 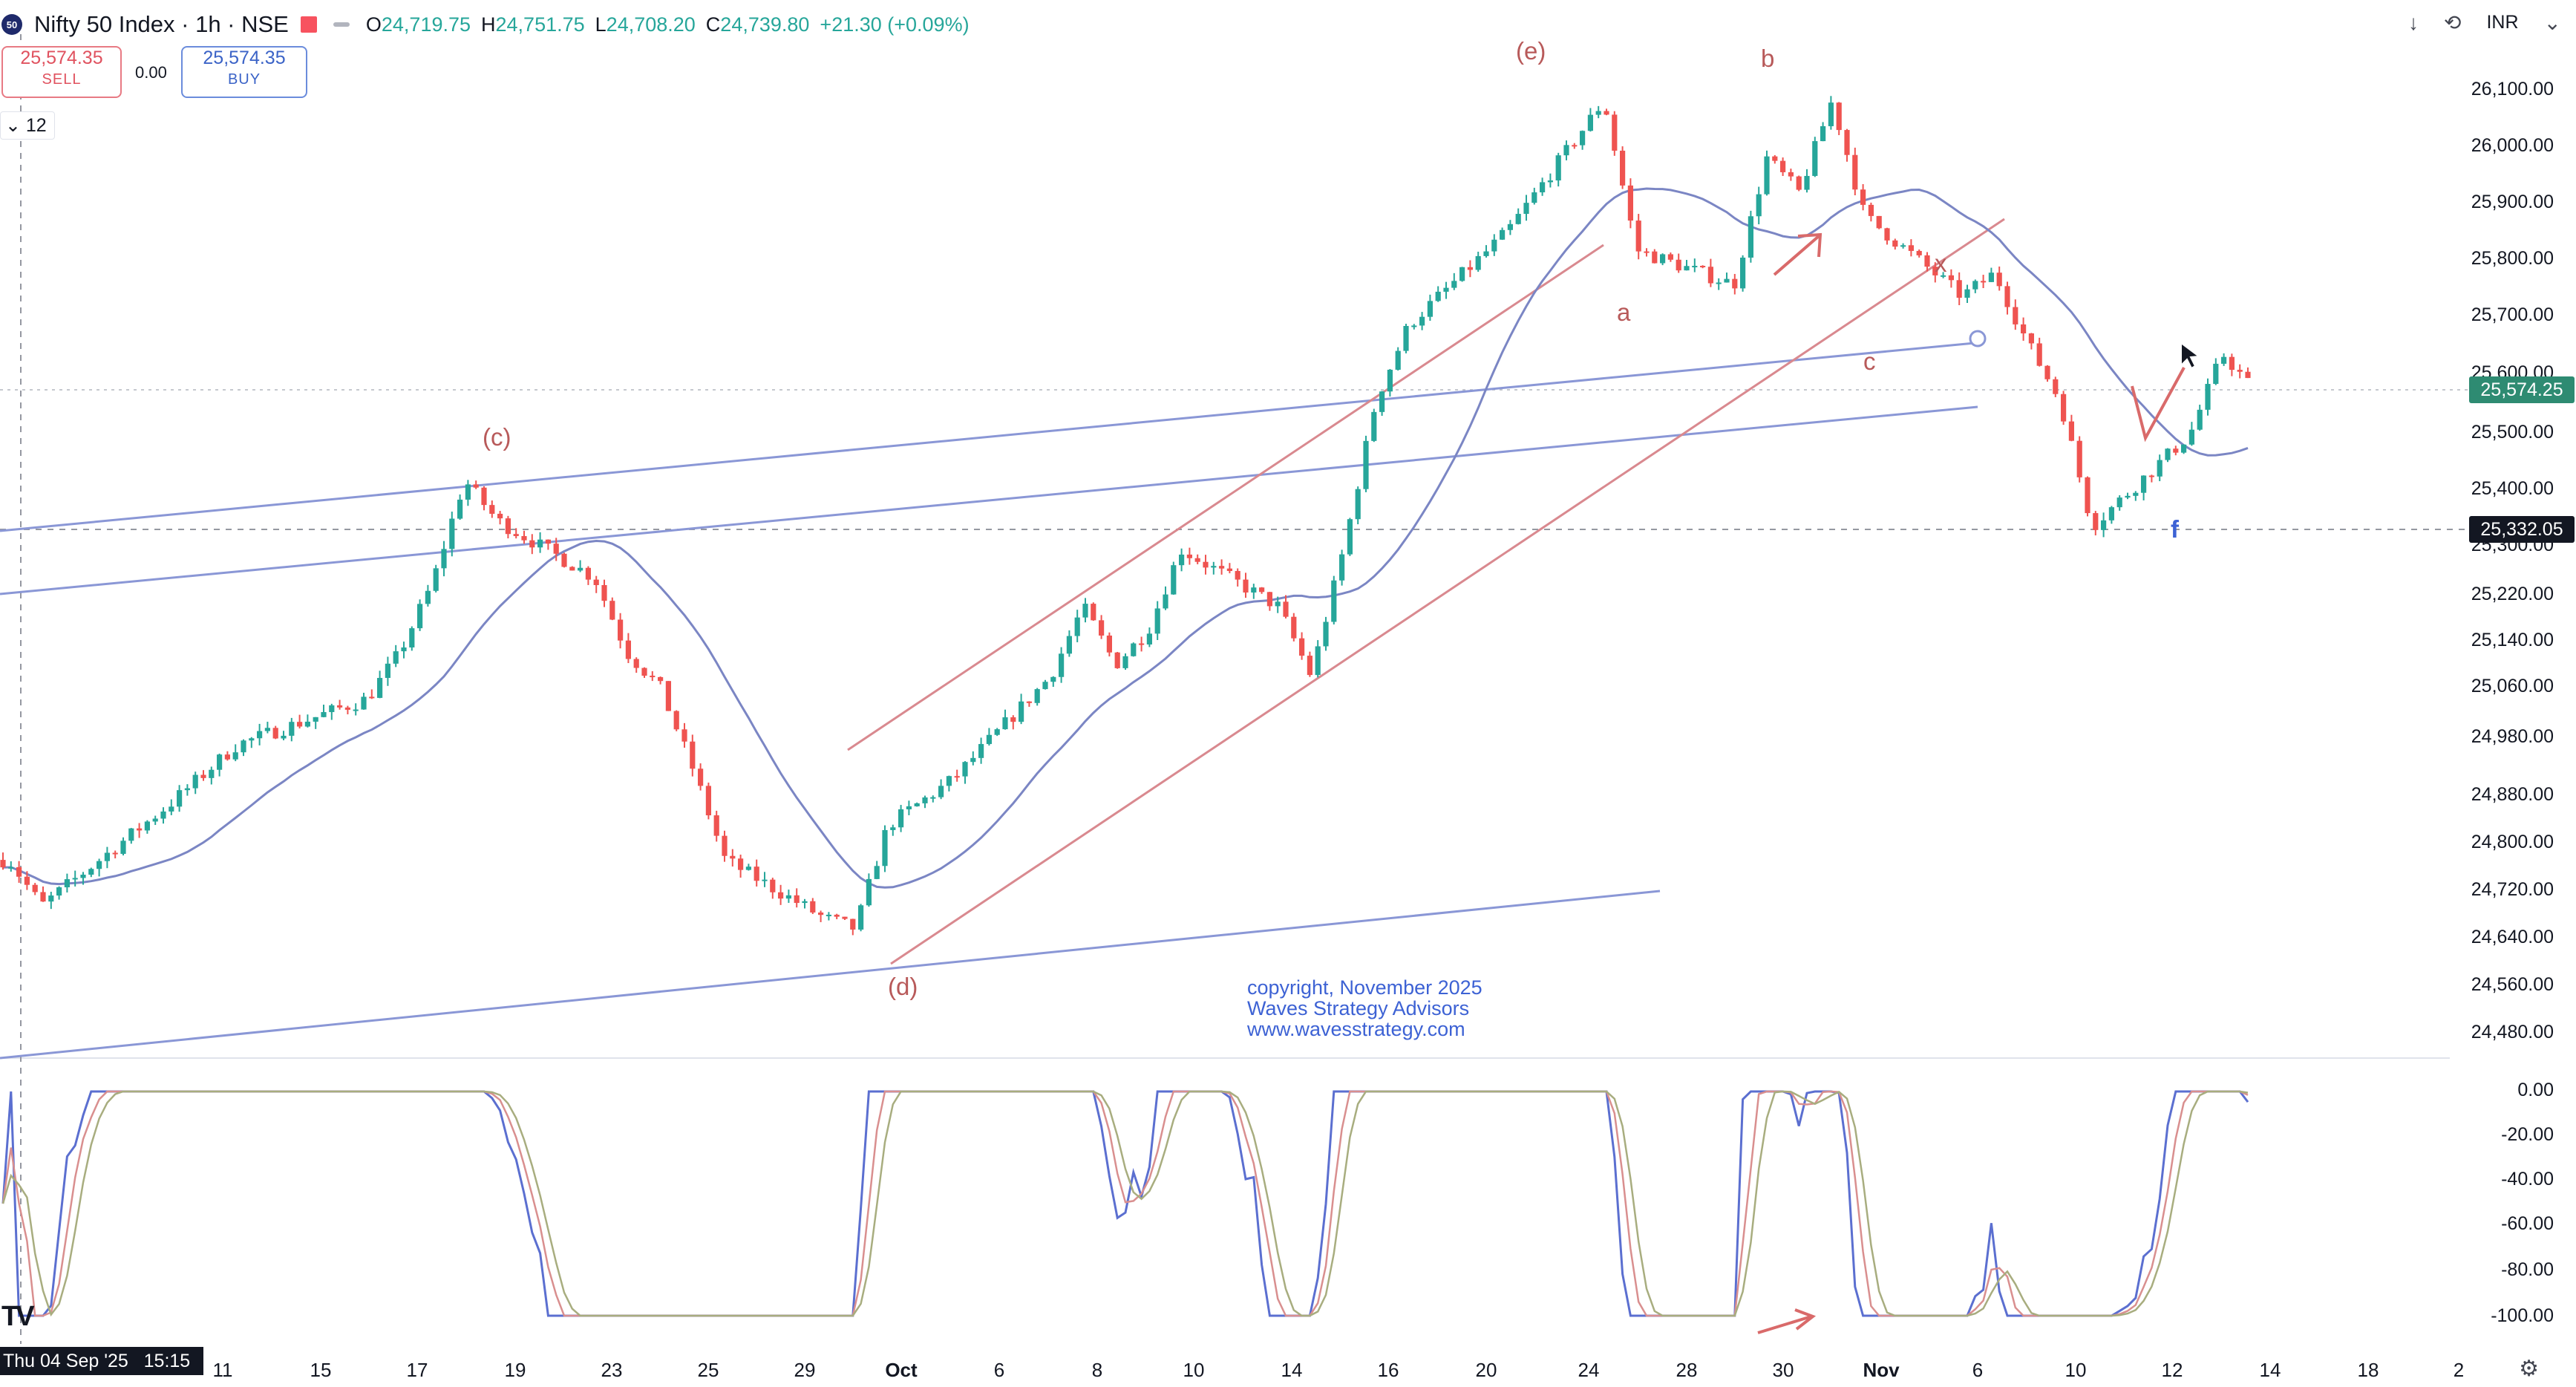 I want to click on wave-label-b: b, so click(x=1768, y=58).